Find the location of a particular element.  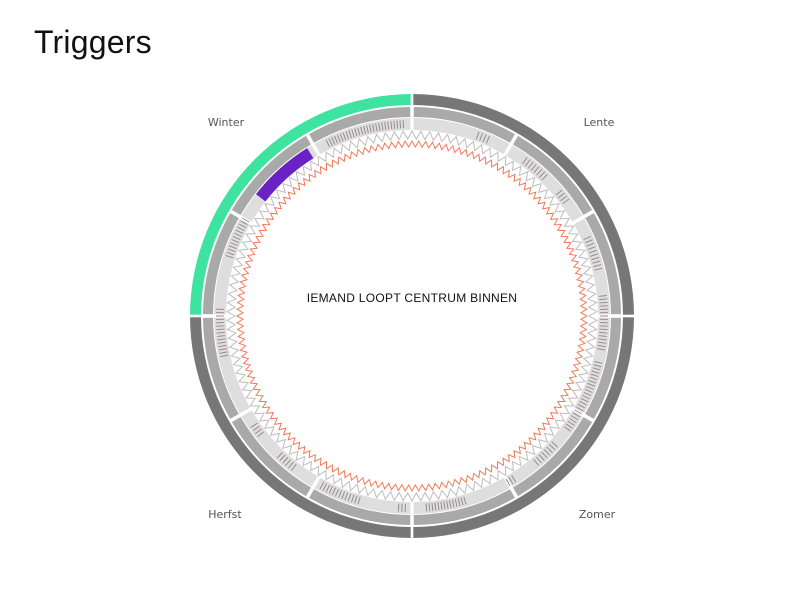

season-label-lente: Lente is located at coordinates (599, 122).